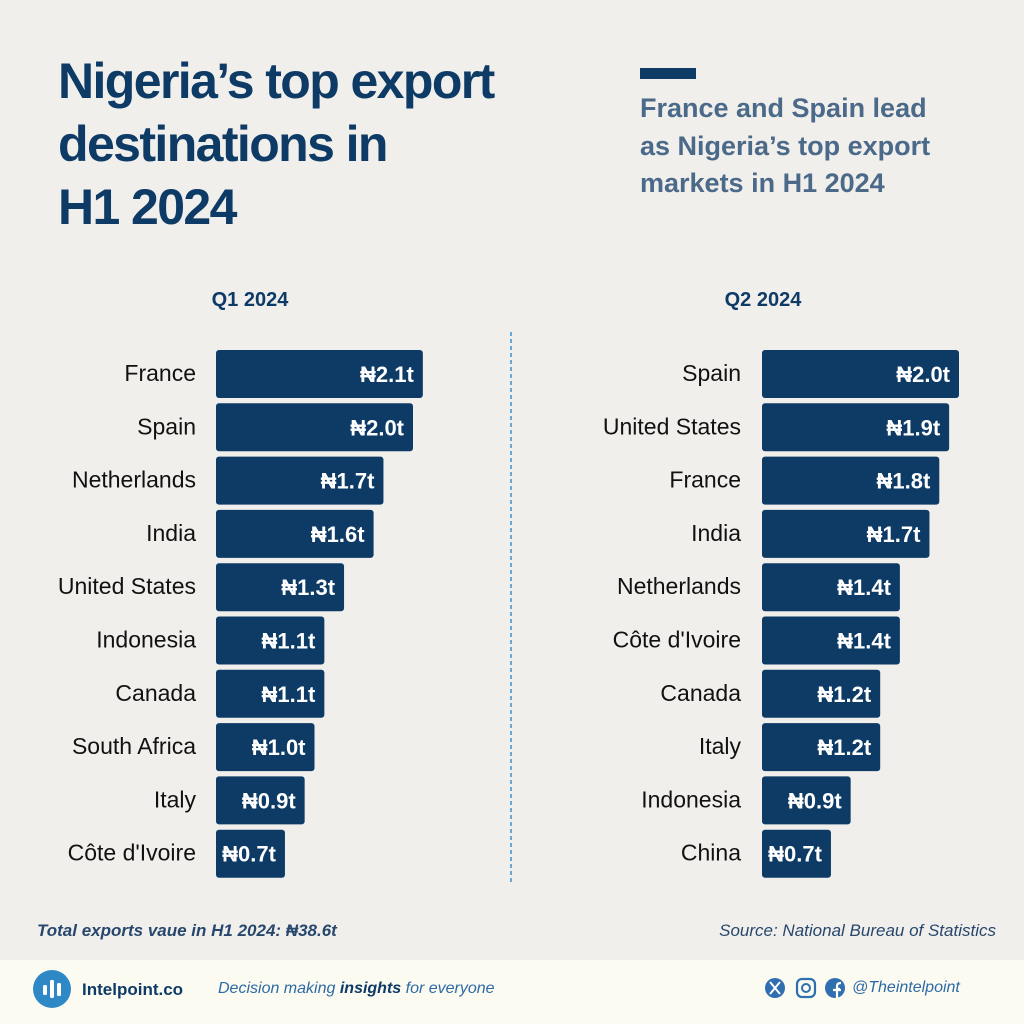 This screenshot has width=1024, height=1024. Describe the element at coordinates (277, 988) in the screenshot. I see `tagline-text: Decision making` at that location.